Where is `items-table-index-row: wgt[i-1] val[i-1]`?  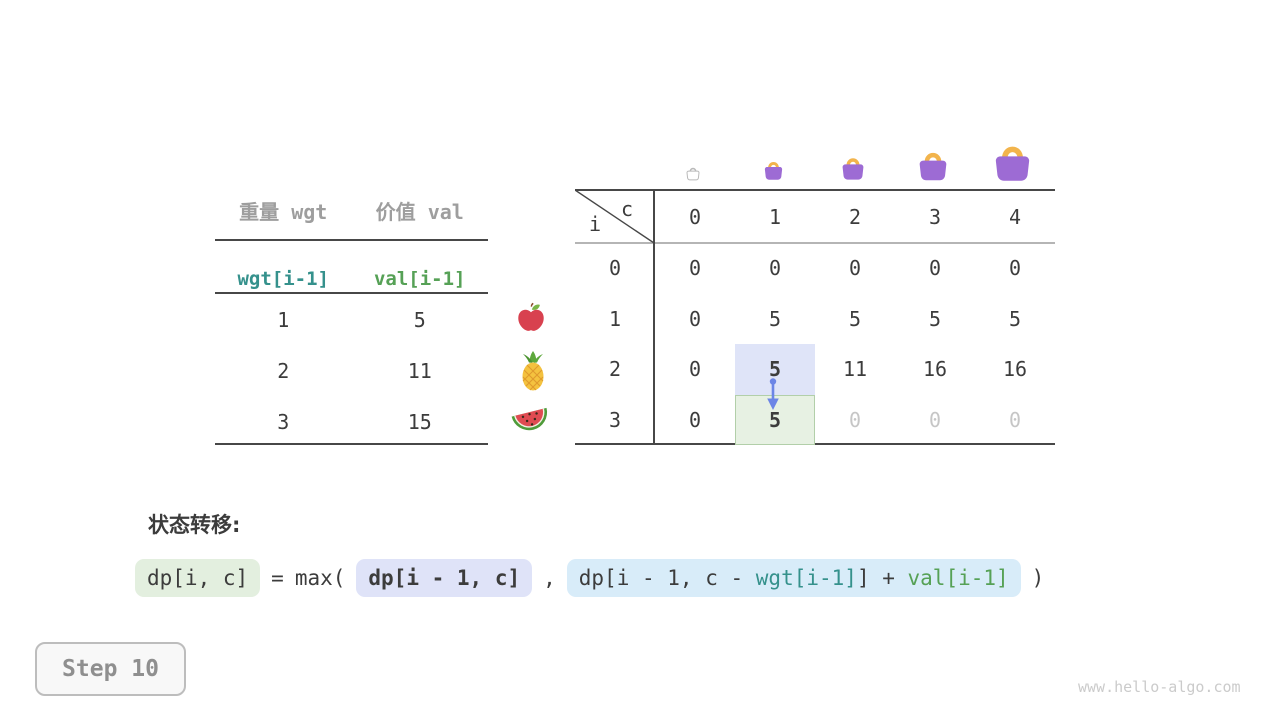
items-table-index-row: wgt[i-1] val[i-1] is located at coordinates (351, 279).